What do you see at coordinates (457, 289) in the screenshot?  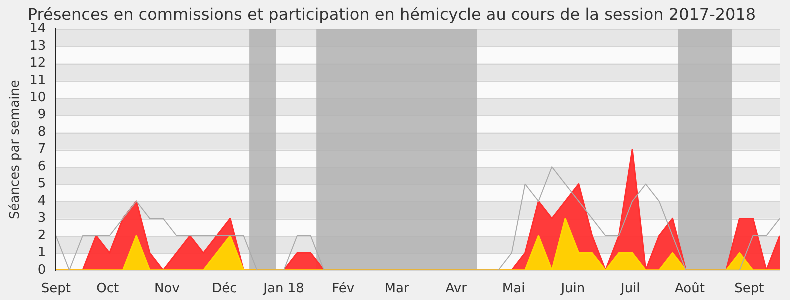 I see `x-tick-label: Avr` at bounding box center [457, 289].